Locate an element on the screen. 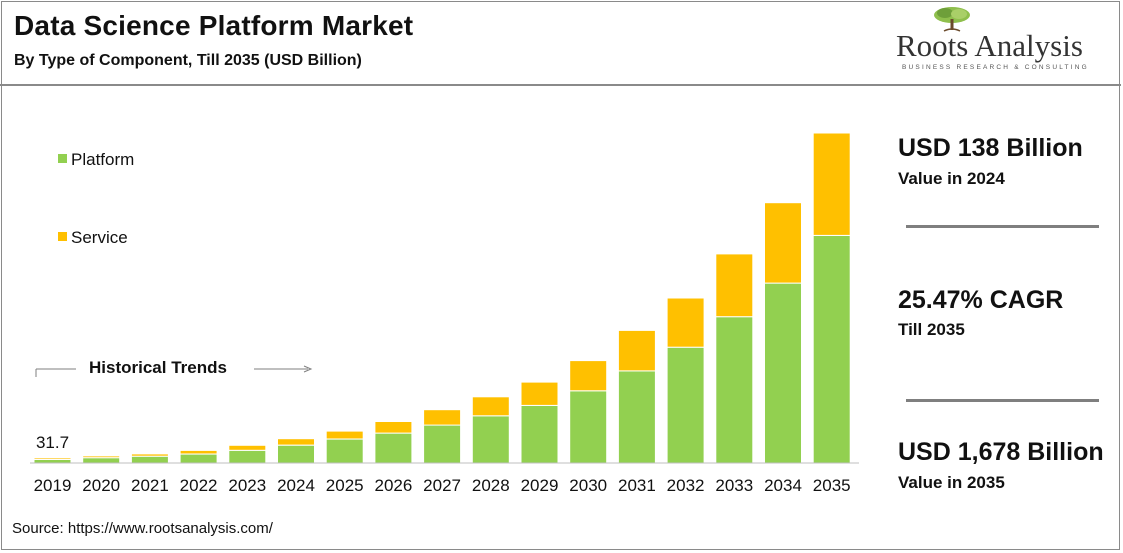 This screenshot has height=553, width=1123. bar-service-2030 is located at coordinates (588, 376).